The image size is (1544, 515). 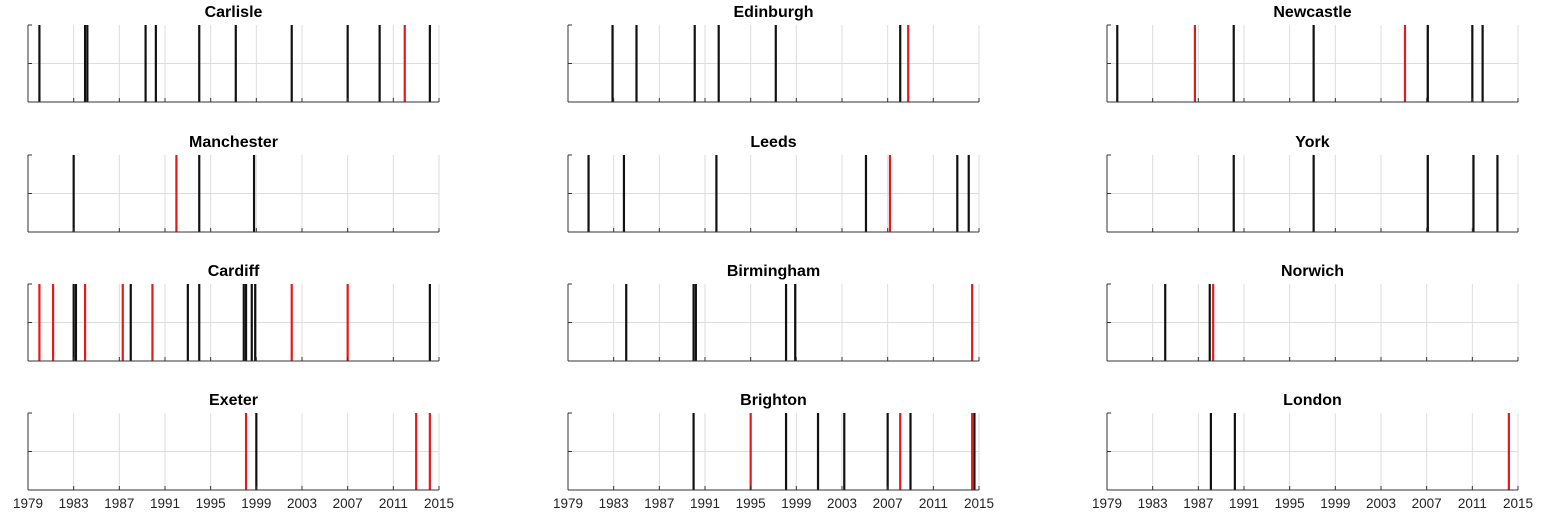 What do you see at coordinates (773, 271) in the screenshot?
I see `panel-title: Birmingham` at bounding box center [773, 271].